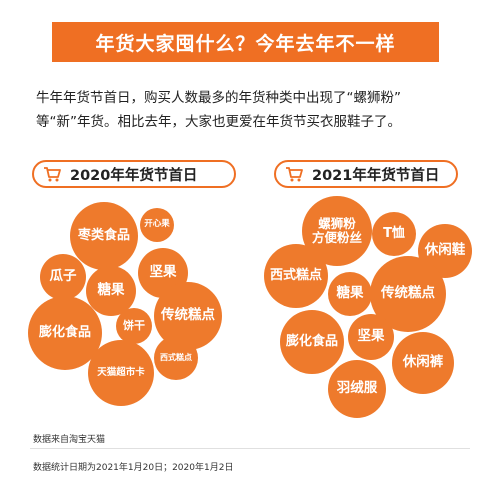 The width and height of the screenshot is (491, 500). What do you see at coordinates (445, 251) in the screenshot?
I see `bubble-2021-item: 休闲鞋` at bounding box center [445, 251].